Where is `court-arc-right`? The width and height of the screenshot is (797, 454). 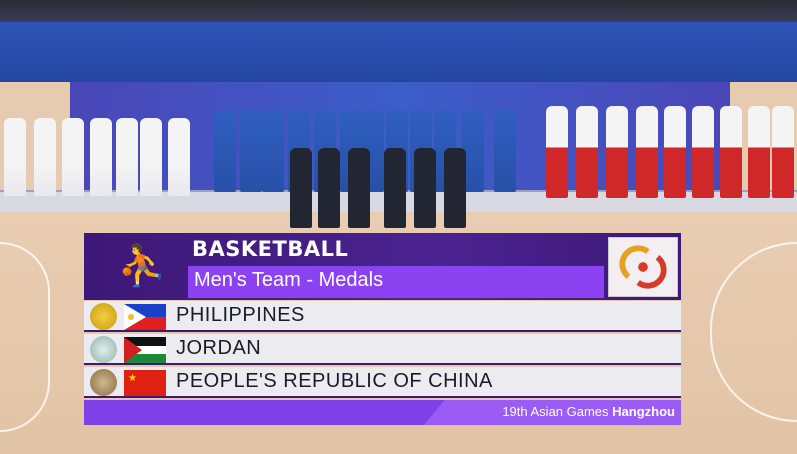
court-arc-right is located at coordinates (753, 332).